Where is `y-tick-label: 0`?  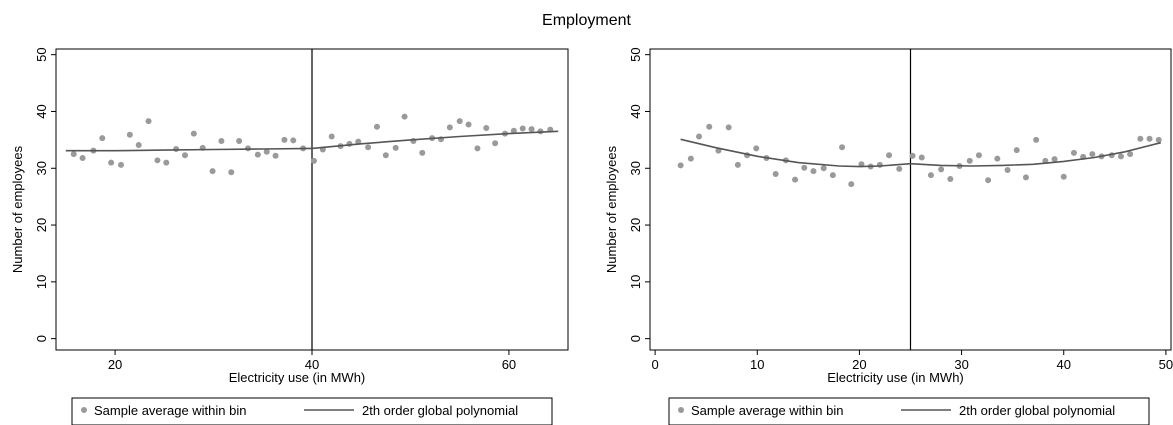
y-tick-label: 0 is located at coordinates (635, 338).